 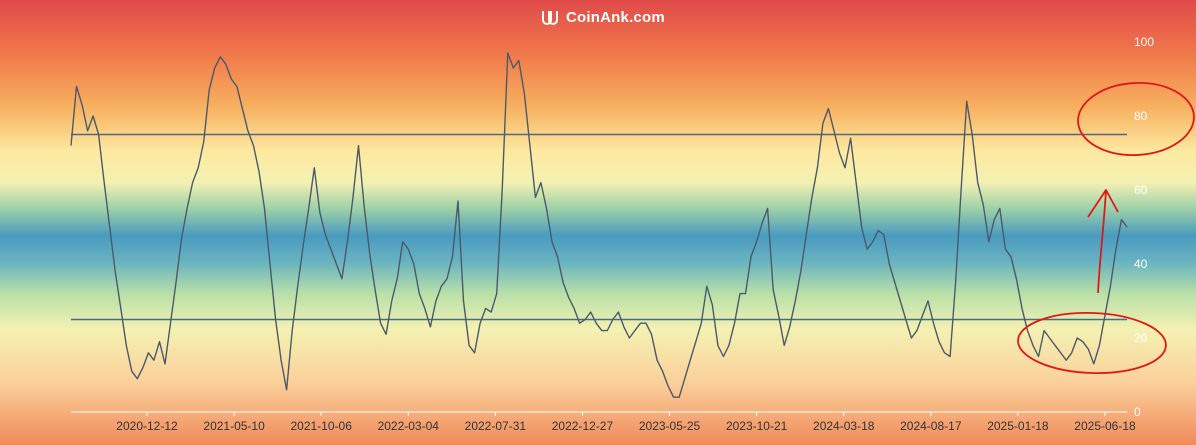 I want to click on x-tick-label: 2021-10-06, so click(x=321, y=426).